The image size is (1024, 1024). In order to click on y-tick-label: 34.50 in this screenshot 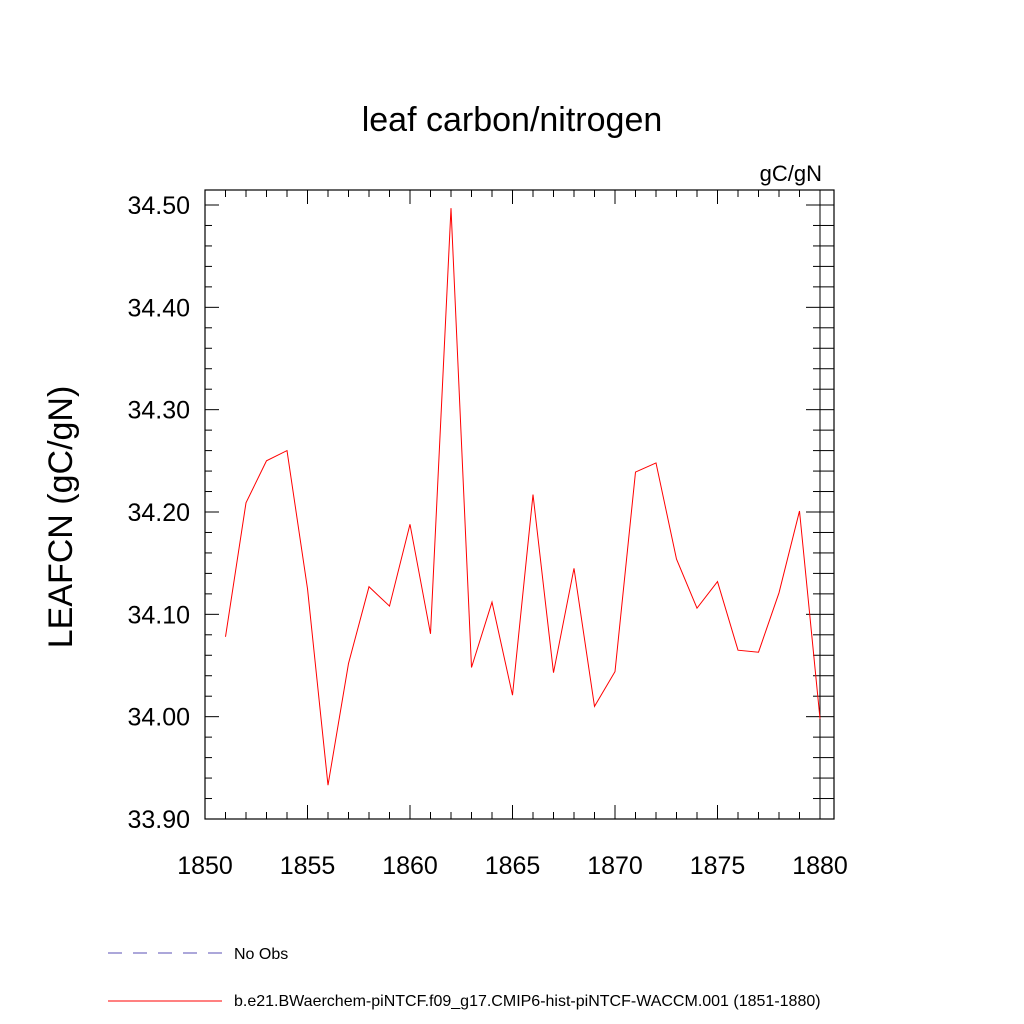, I will do `click(158, 206)`.